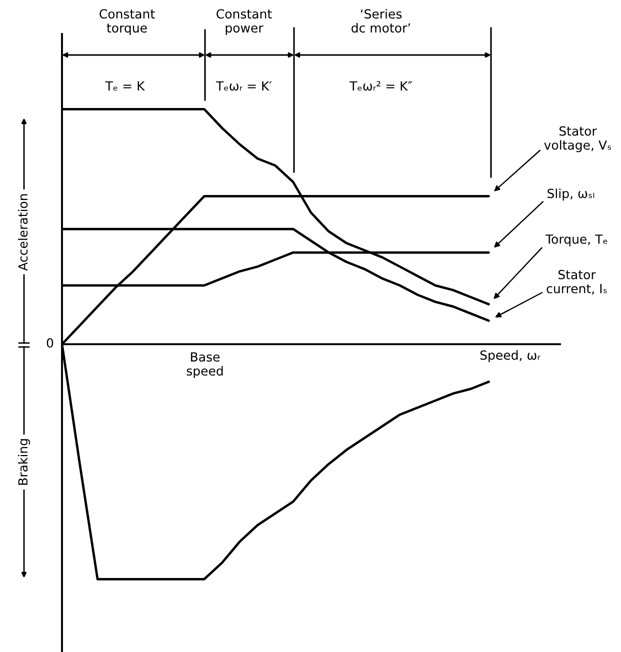 The width and height of the screenshot is (621, 652). Describe the element at coordinates (571, 194) in the screenshot. I see `text: Slip, ωₛₗ` at that location.